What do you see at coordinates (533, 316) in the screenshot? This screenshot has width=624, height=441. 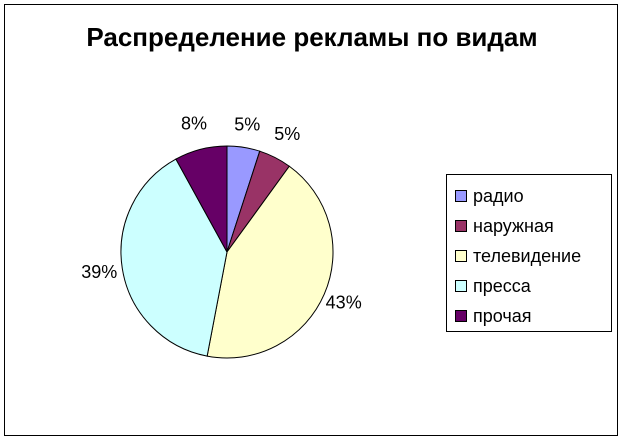 I see `legend-item-other: прочая` at bounding box center [533, 316].